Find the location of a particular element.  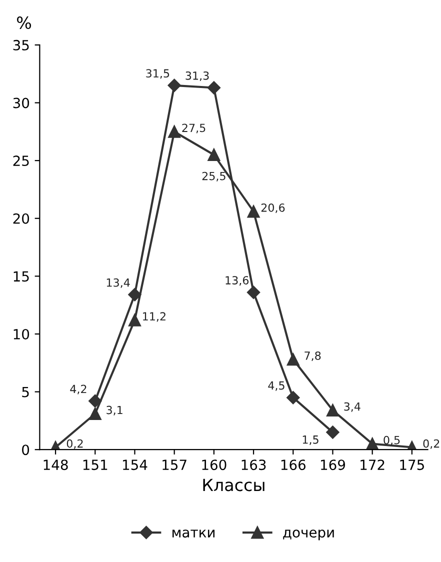

x-tick-label: 154 is located at coordinates (135, 465).